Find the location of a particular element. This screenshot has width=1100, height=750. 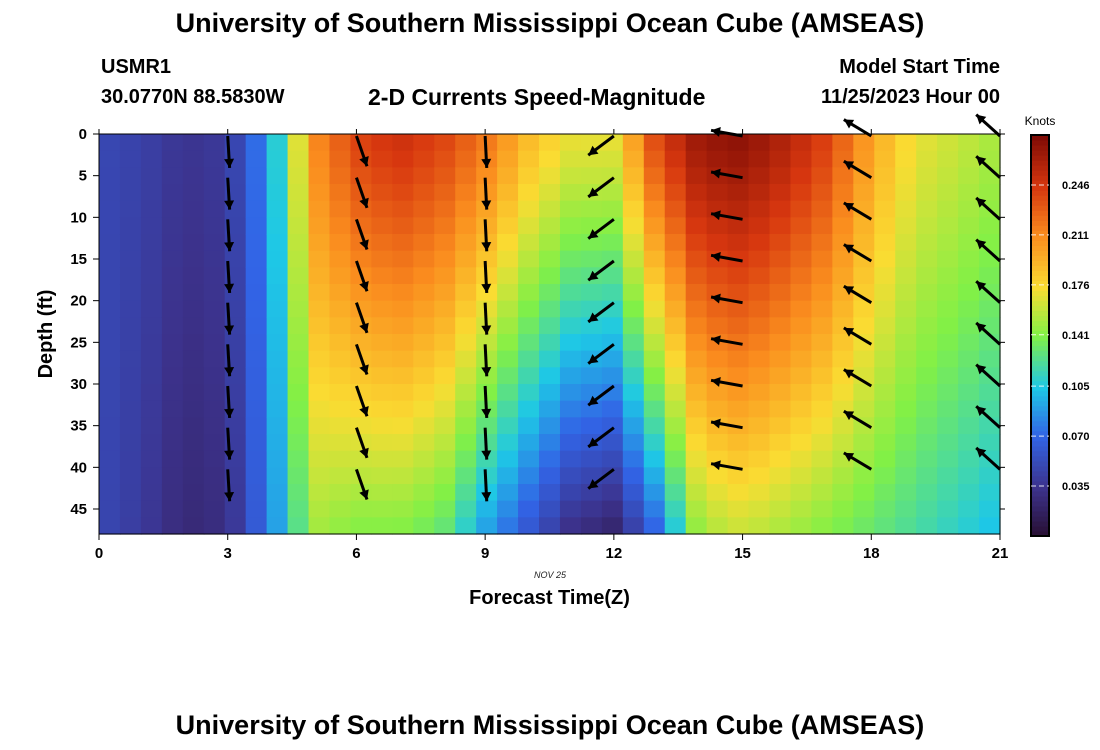

colorbar-gradient is located at coordinates (1040, 336).